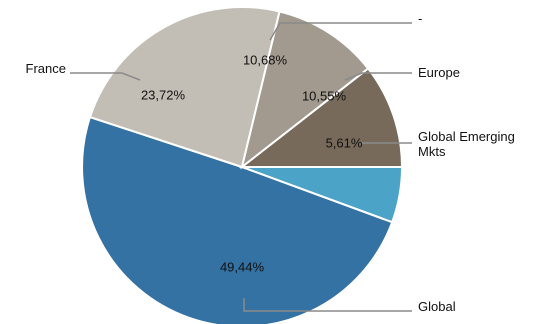 Image resolution: width=542 pixels, height=324 pixels. What do you see at coordinates (324, 95) in the screenshot?
I see `data-label: 10,55%` at bounding box center [324, 95].